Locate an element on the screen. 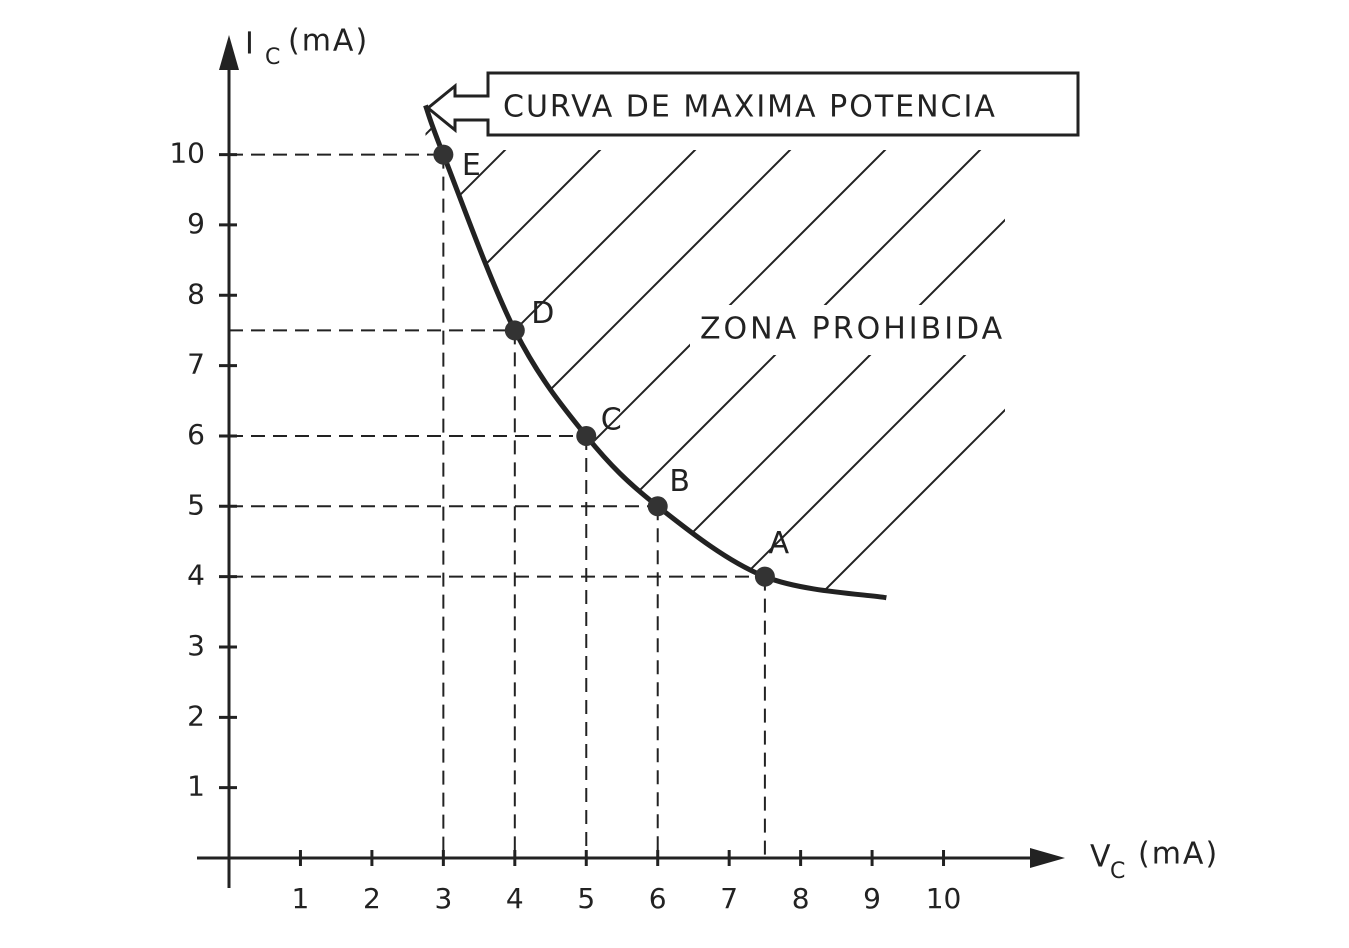 The width and height of the screenshot is (1349, 948). callout-label: CURVA DE MAXIMA POTENCIA is located at coordinates (750, 107).